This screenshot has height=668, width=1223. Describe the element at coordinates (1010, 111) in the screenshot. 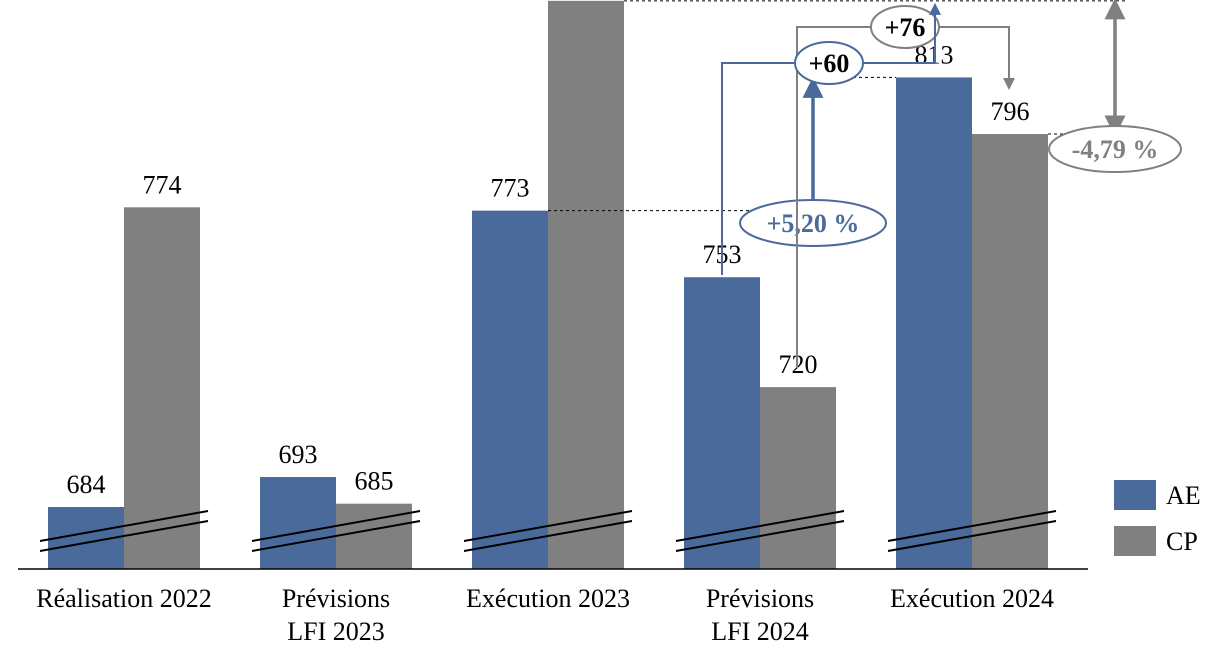

I see `value-label-cp-4: 796` at that location.